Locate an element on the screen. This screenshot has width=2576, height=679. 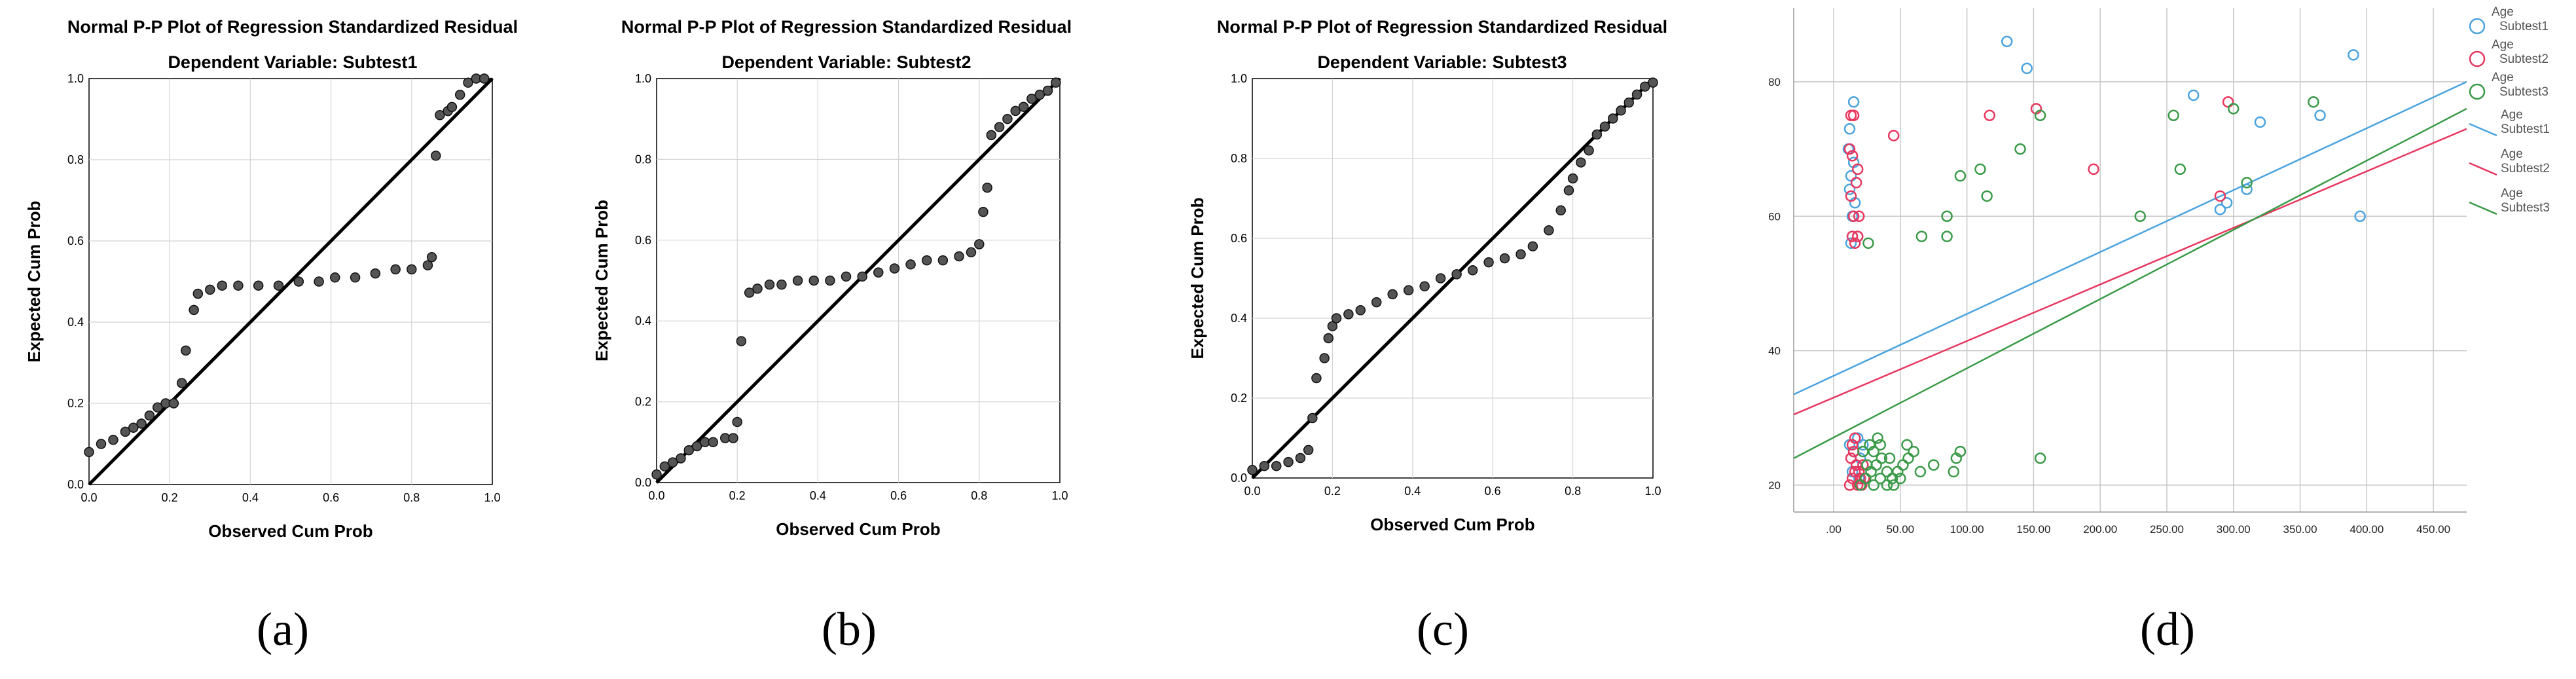
chart-subtitle: Dependent Variable: Subtest2 is located at coordinates (846, 62).